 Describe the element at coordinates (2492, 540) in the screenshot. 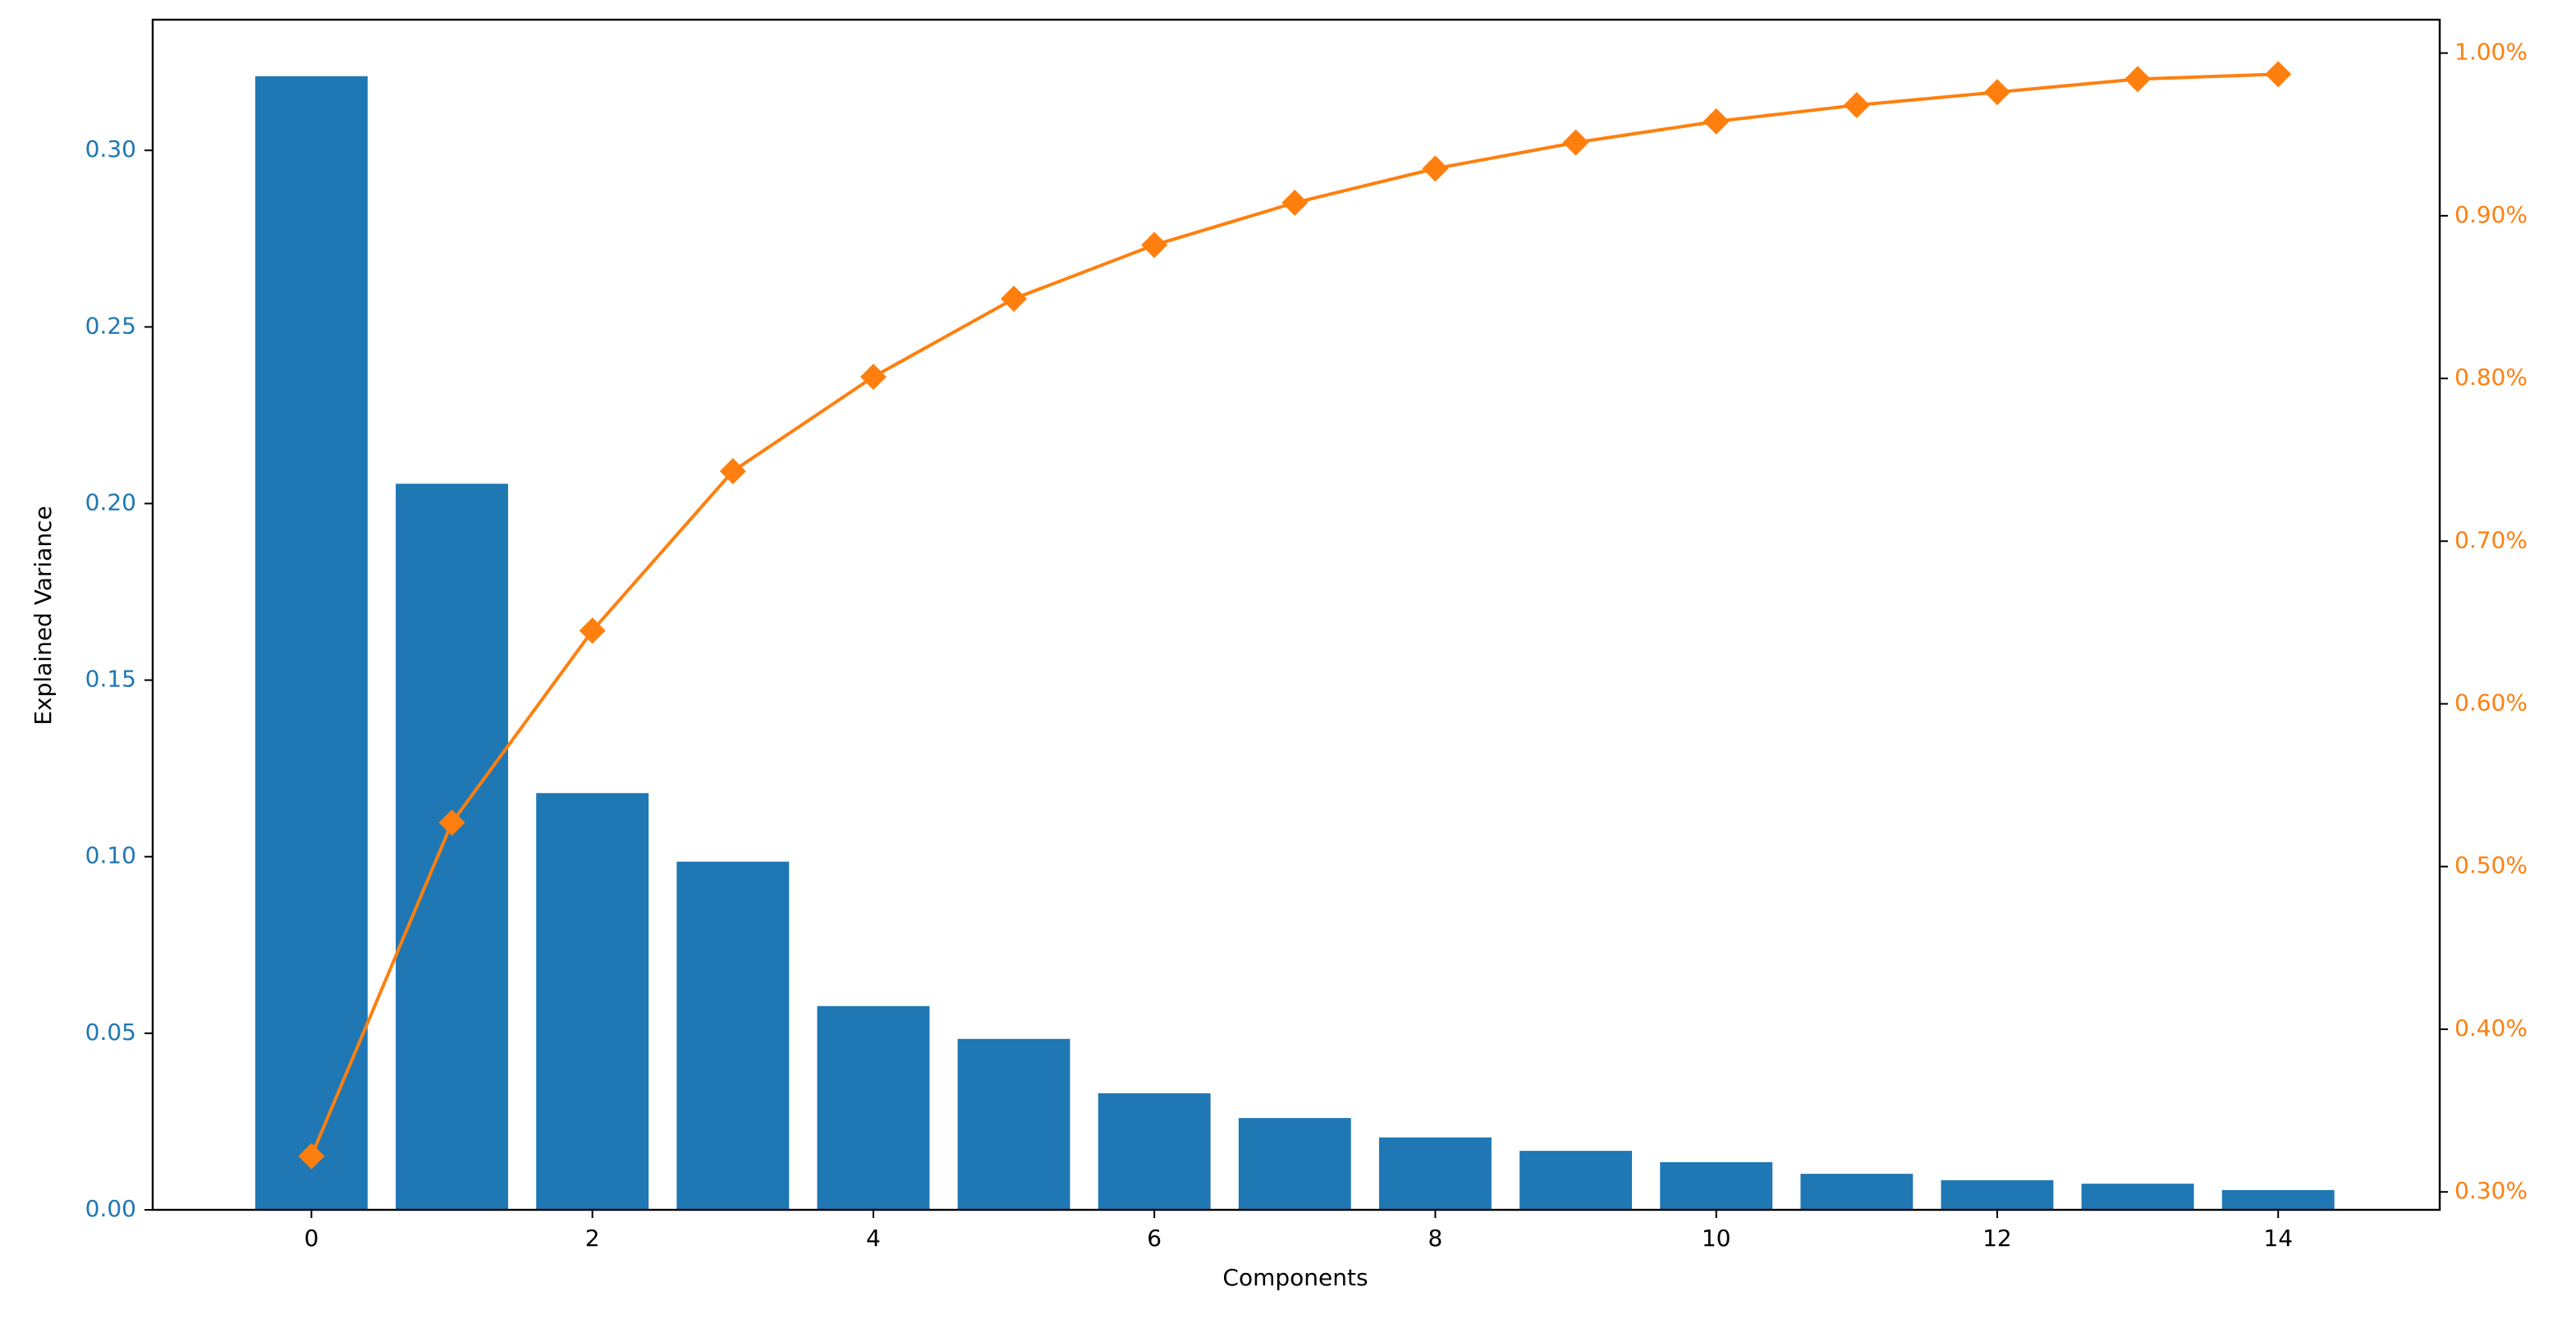

I see `y2-tick-label: 0.70%` at that location.